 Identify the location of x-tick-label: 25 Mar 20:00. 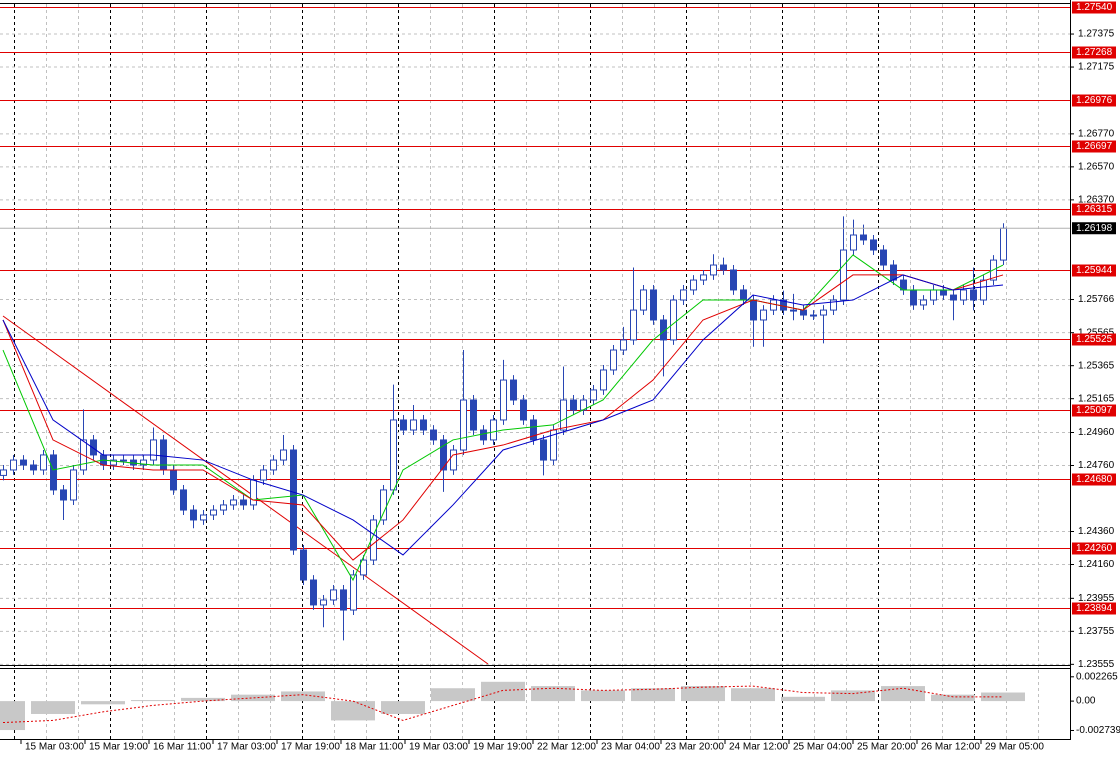
(886, 747).